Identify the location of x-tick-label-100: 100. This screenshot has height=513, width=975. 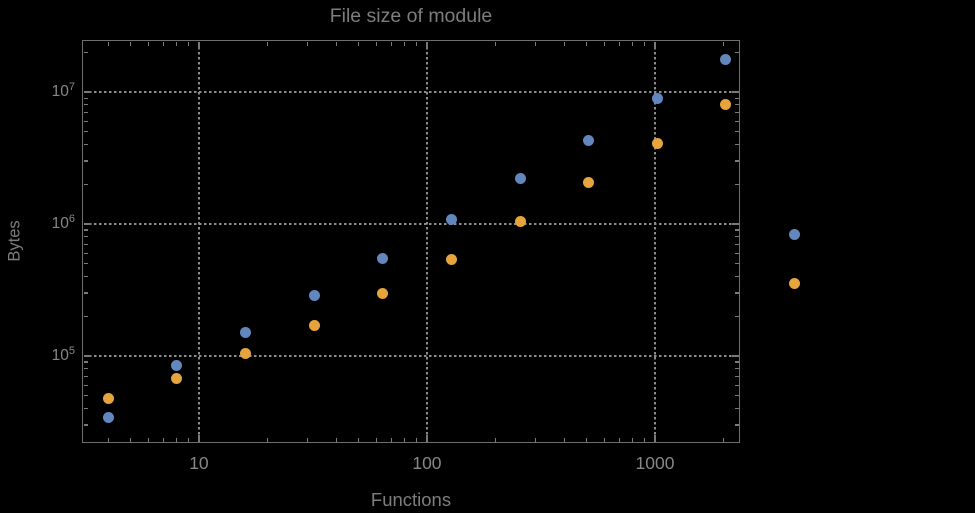
(427, 463).